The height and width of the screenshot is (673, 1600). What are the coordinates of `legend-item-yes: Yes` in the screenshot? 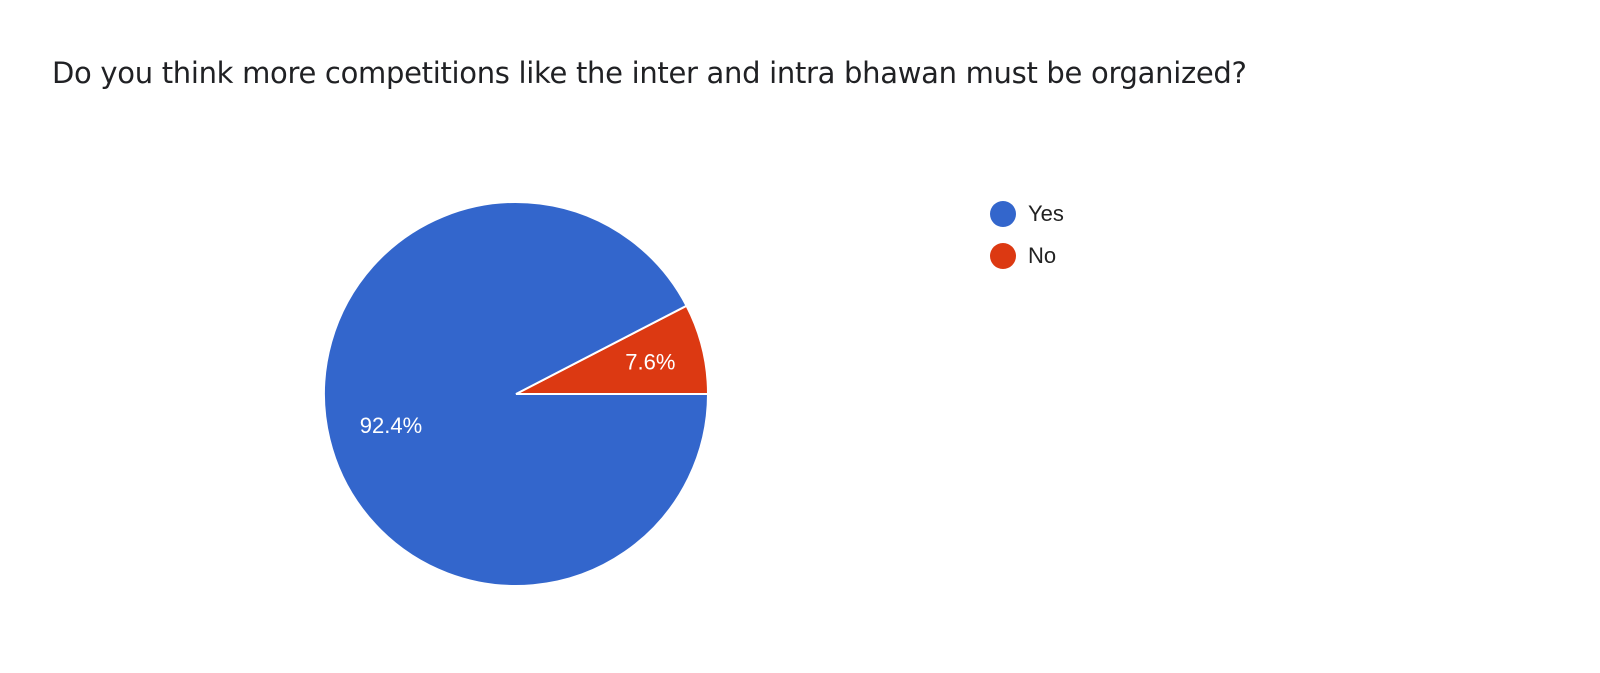 It's located at (1027, 214).